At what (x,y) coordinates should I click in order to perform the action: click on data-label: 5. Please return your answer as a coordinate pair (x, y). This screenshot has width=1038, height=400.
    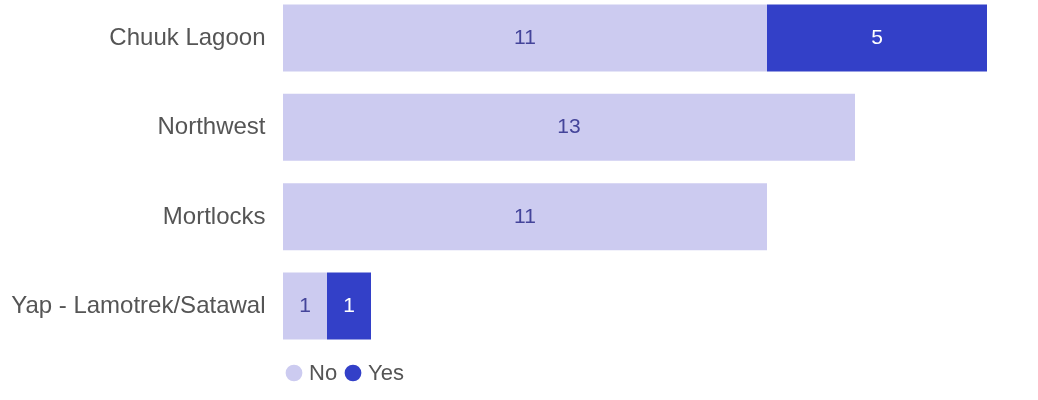
    Looking at the image, I should click on (877, 36).